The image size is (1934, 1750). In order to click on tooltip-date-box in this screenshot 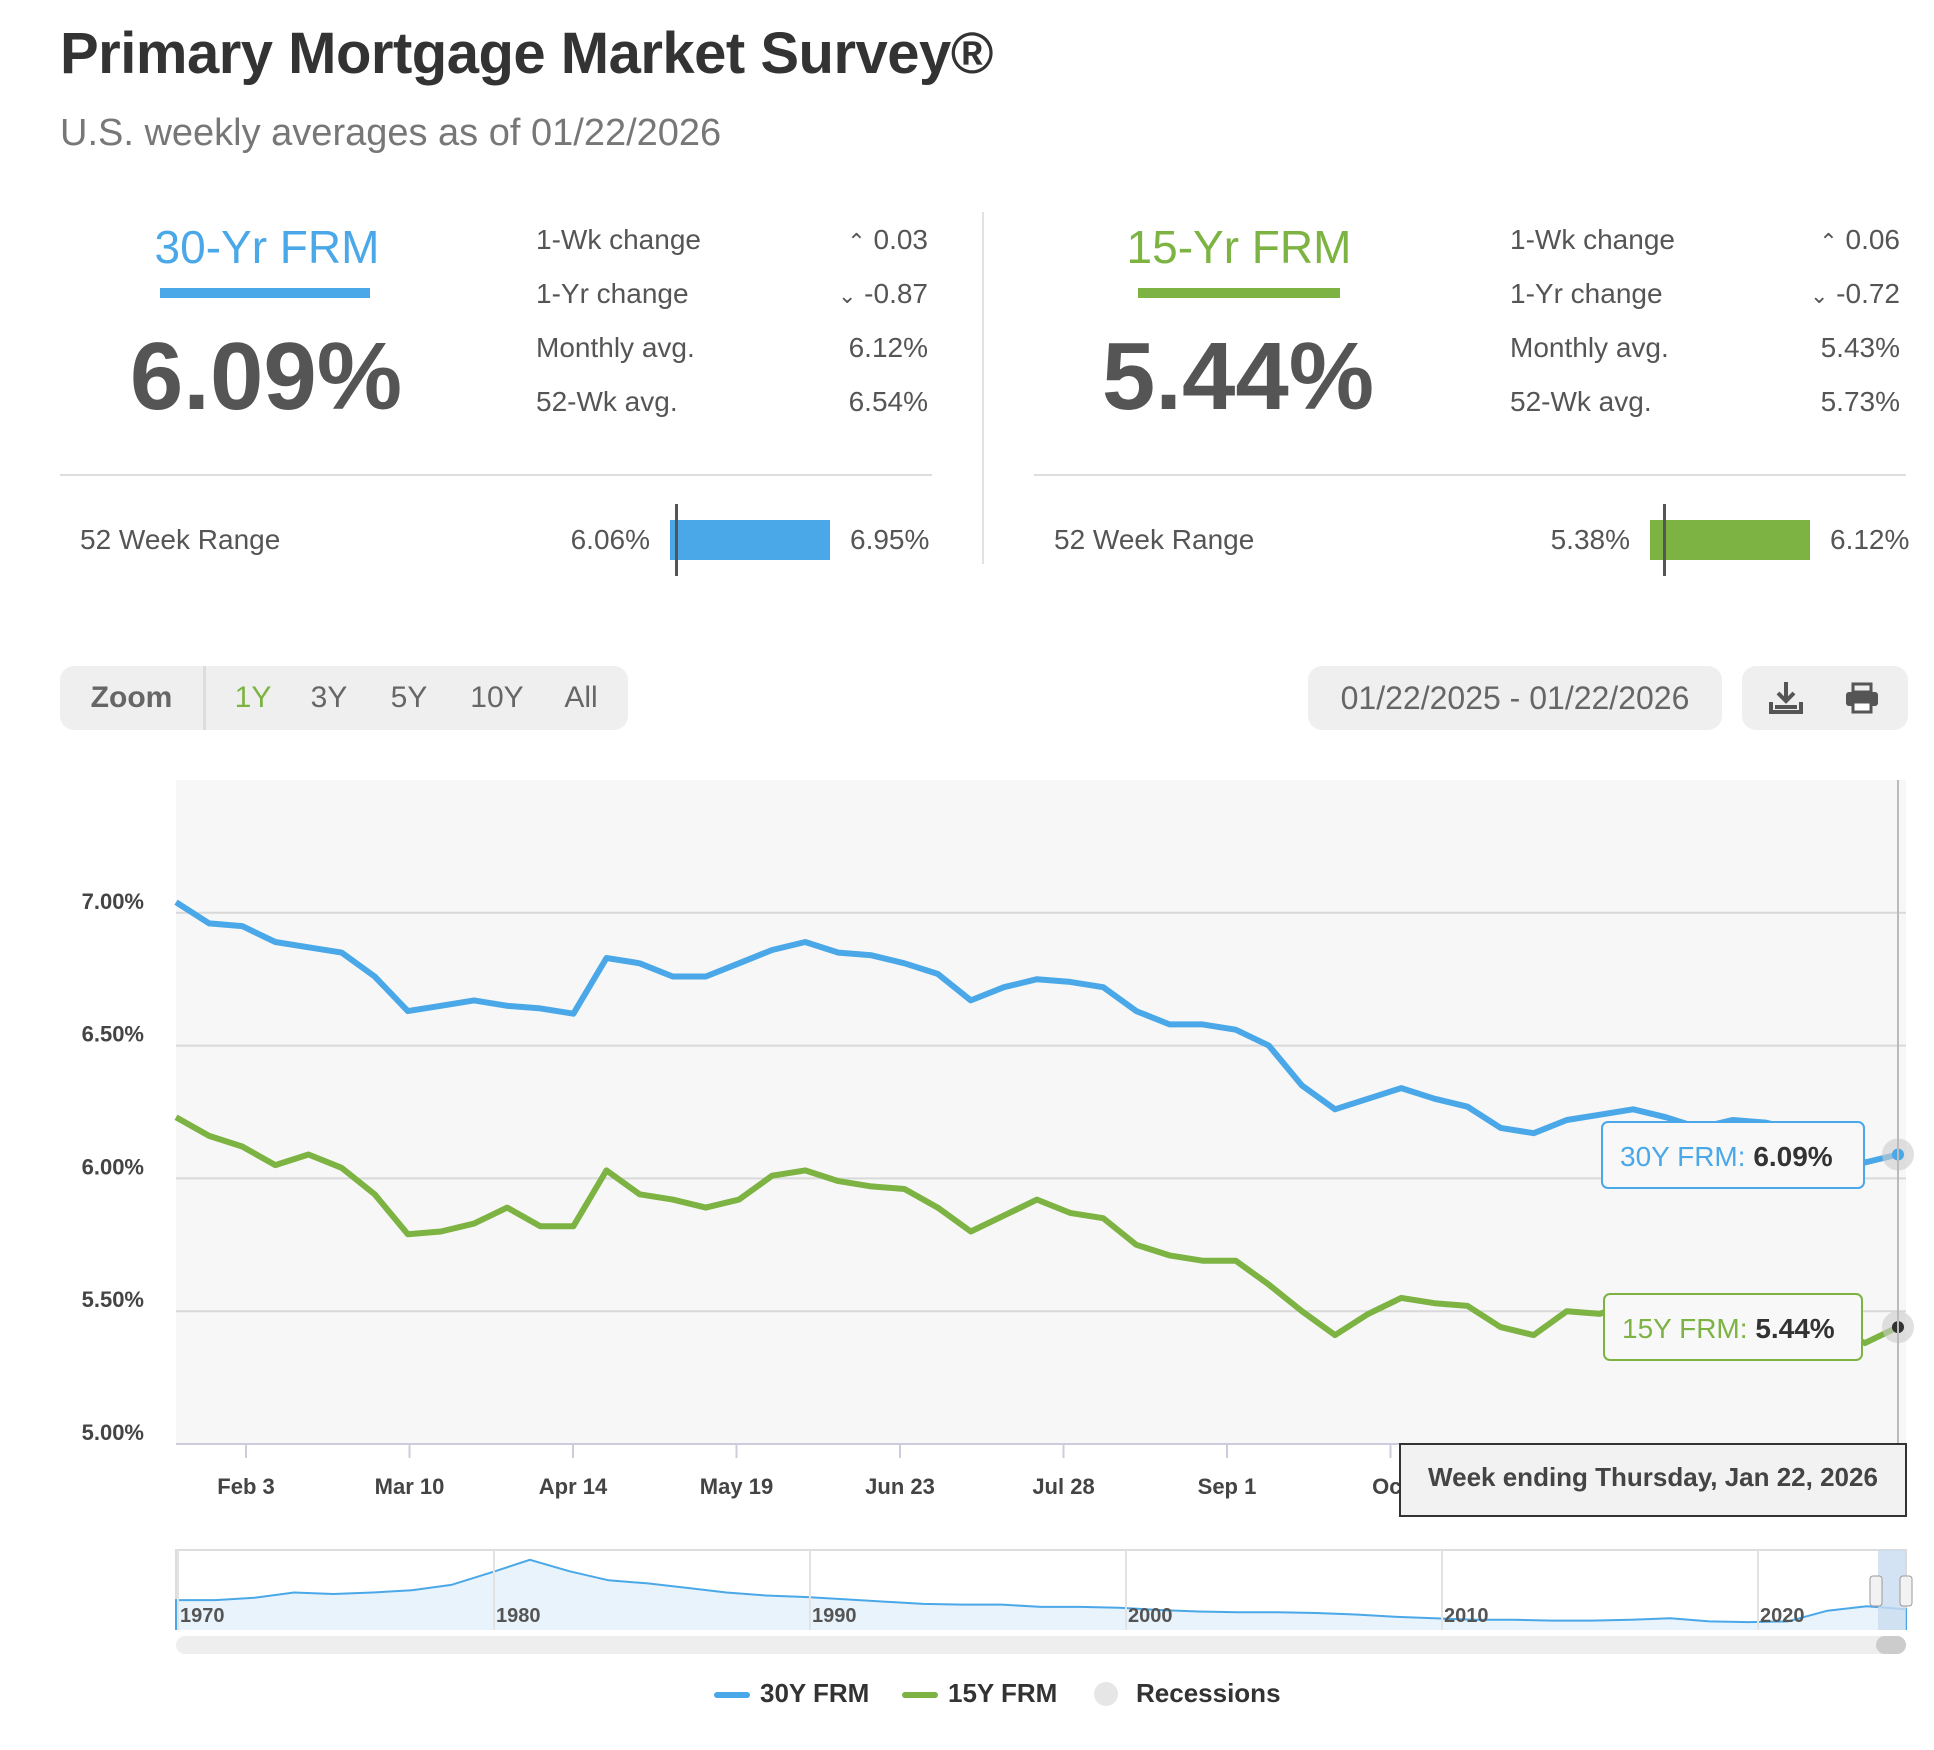, I will do `click(1653, 1480)`.